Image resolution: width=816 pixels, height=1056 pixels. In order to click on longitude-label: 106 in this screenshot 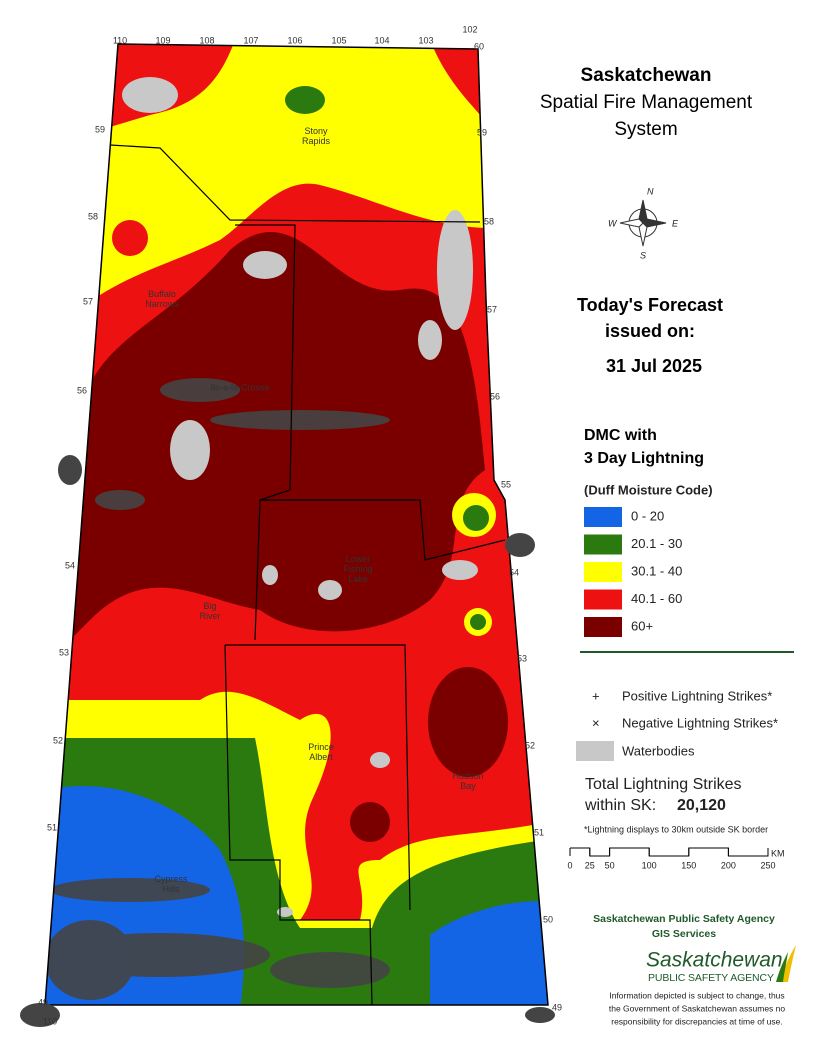, I will do `click(294, 40)`.